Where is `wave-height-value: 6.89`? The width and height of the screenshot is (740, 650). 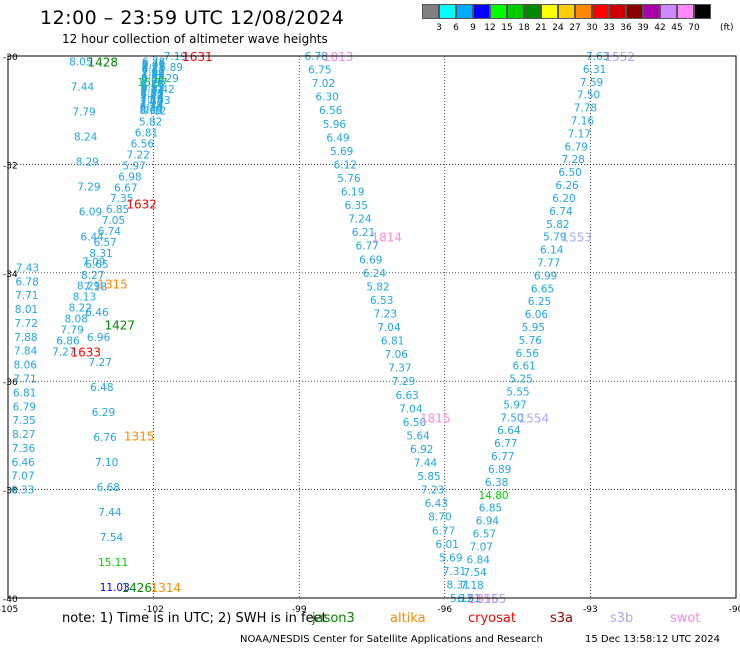 wave-height-value: 6.89 is located at coordinates (499, 470).